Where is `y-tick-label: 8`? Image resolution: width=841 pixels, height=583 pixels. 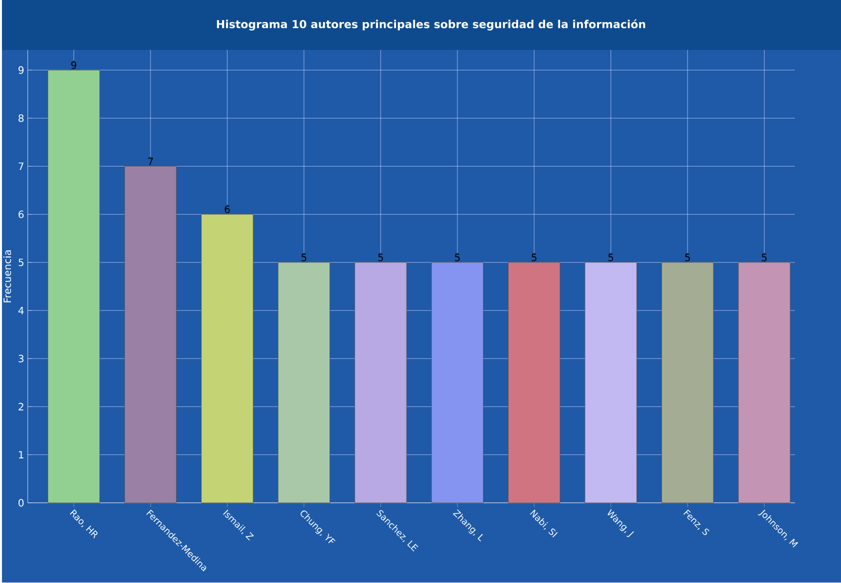 y-tick-label: 8 is located at coordinates (21, 118).